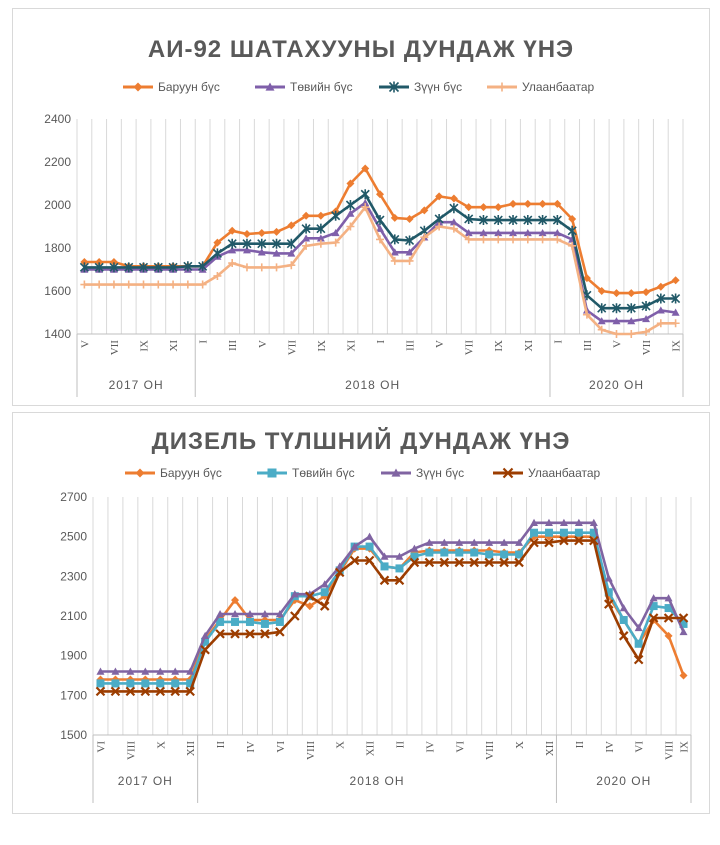  What do you see at coordinates (189, 87) in the screenshot?
I see `legend-label: Баруун бүс` at bounding box center [189, 87].